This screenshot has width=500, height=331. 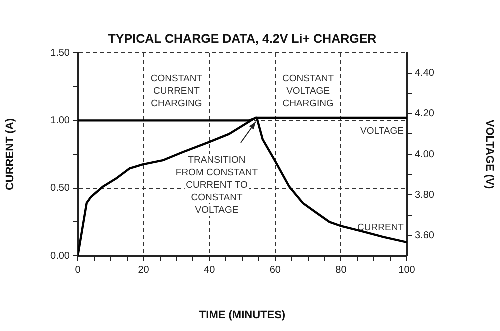 I want to click on y-tick-label: 1.00, so click(x=60, y=120).